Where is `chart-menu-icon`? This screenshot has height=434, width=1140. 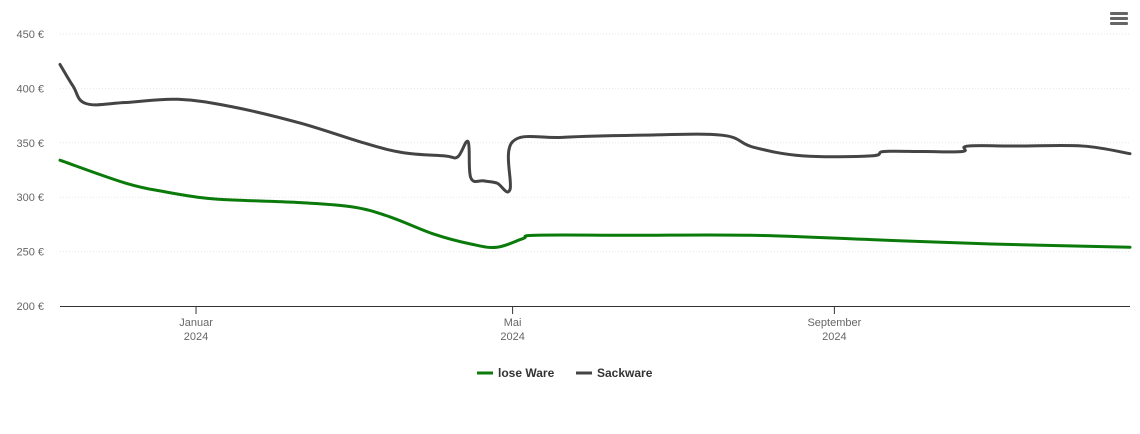
chart-menu-icon is located at coordinates (1119, 20).